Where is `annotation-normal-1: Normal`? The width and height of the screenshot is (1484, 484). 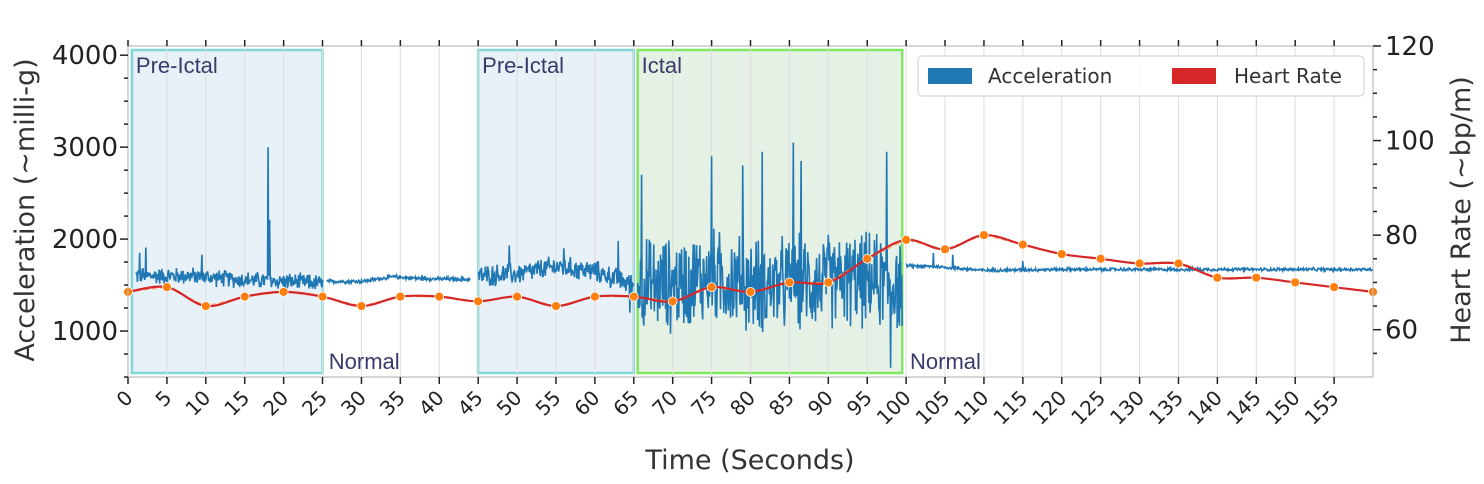 annotation-normal-1: Normal is located at coordinates (945, 361).